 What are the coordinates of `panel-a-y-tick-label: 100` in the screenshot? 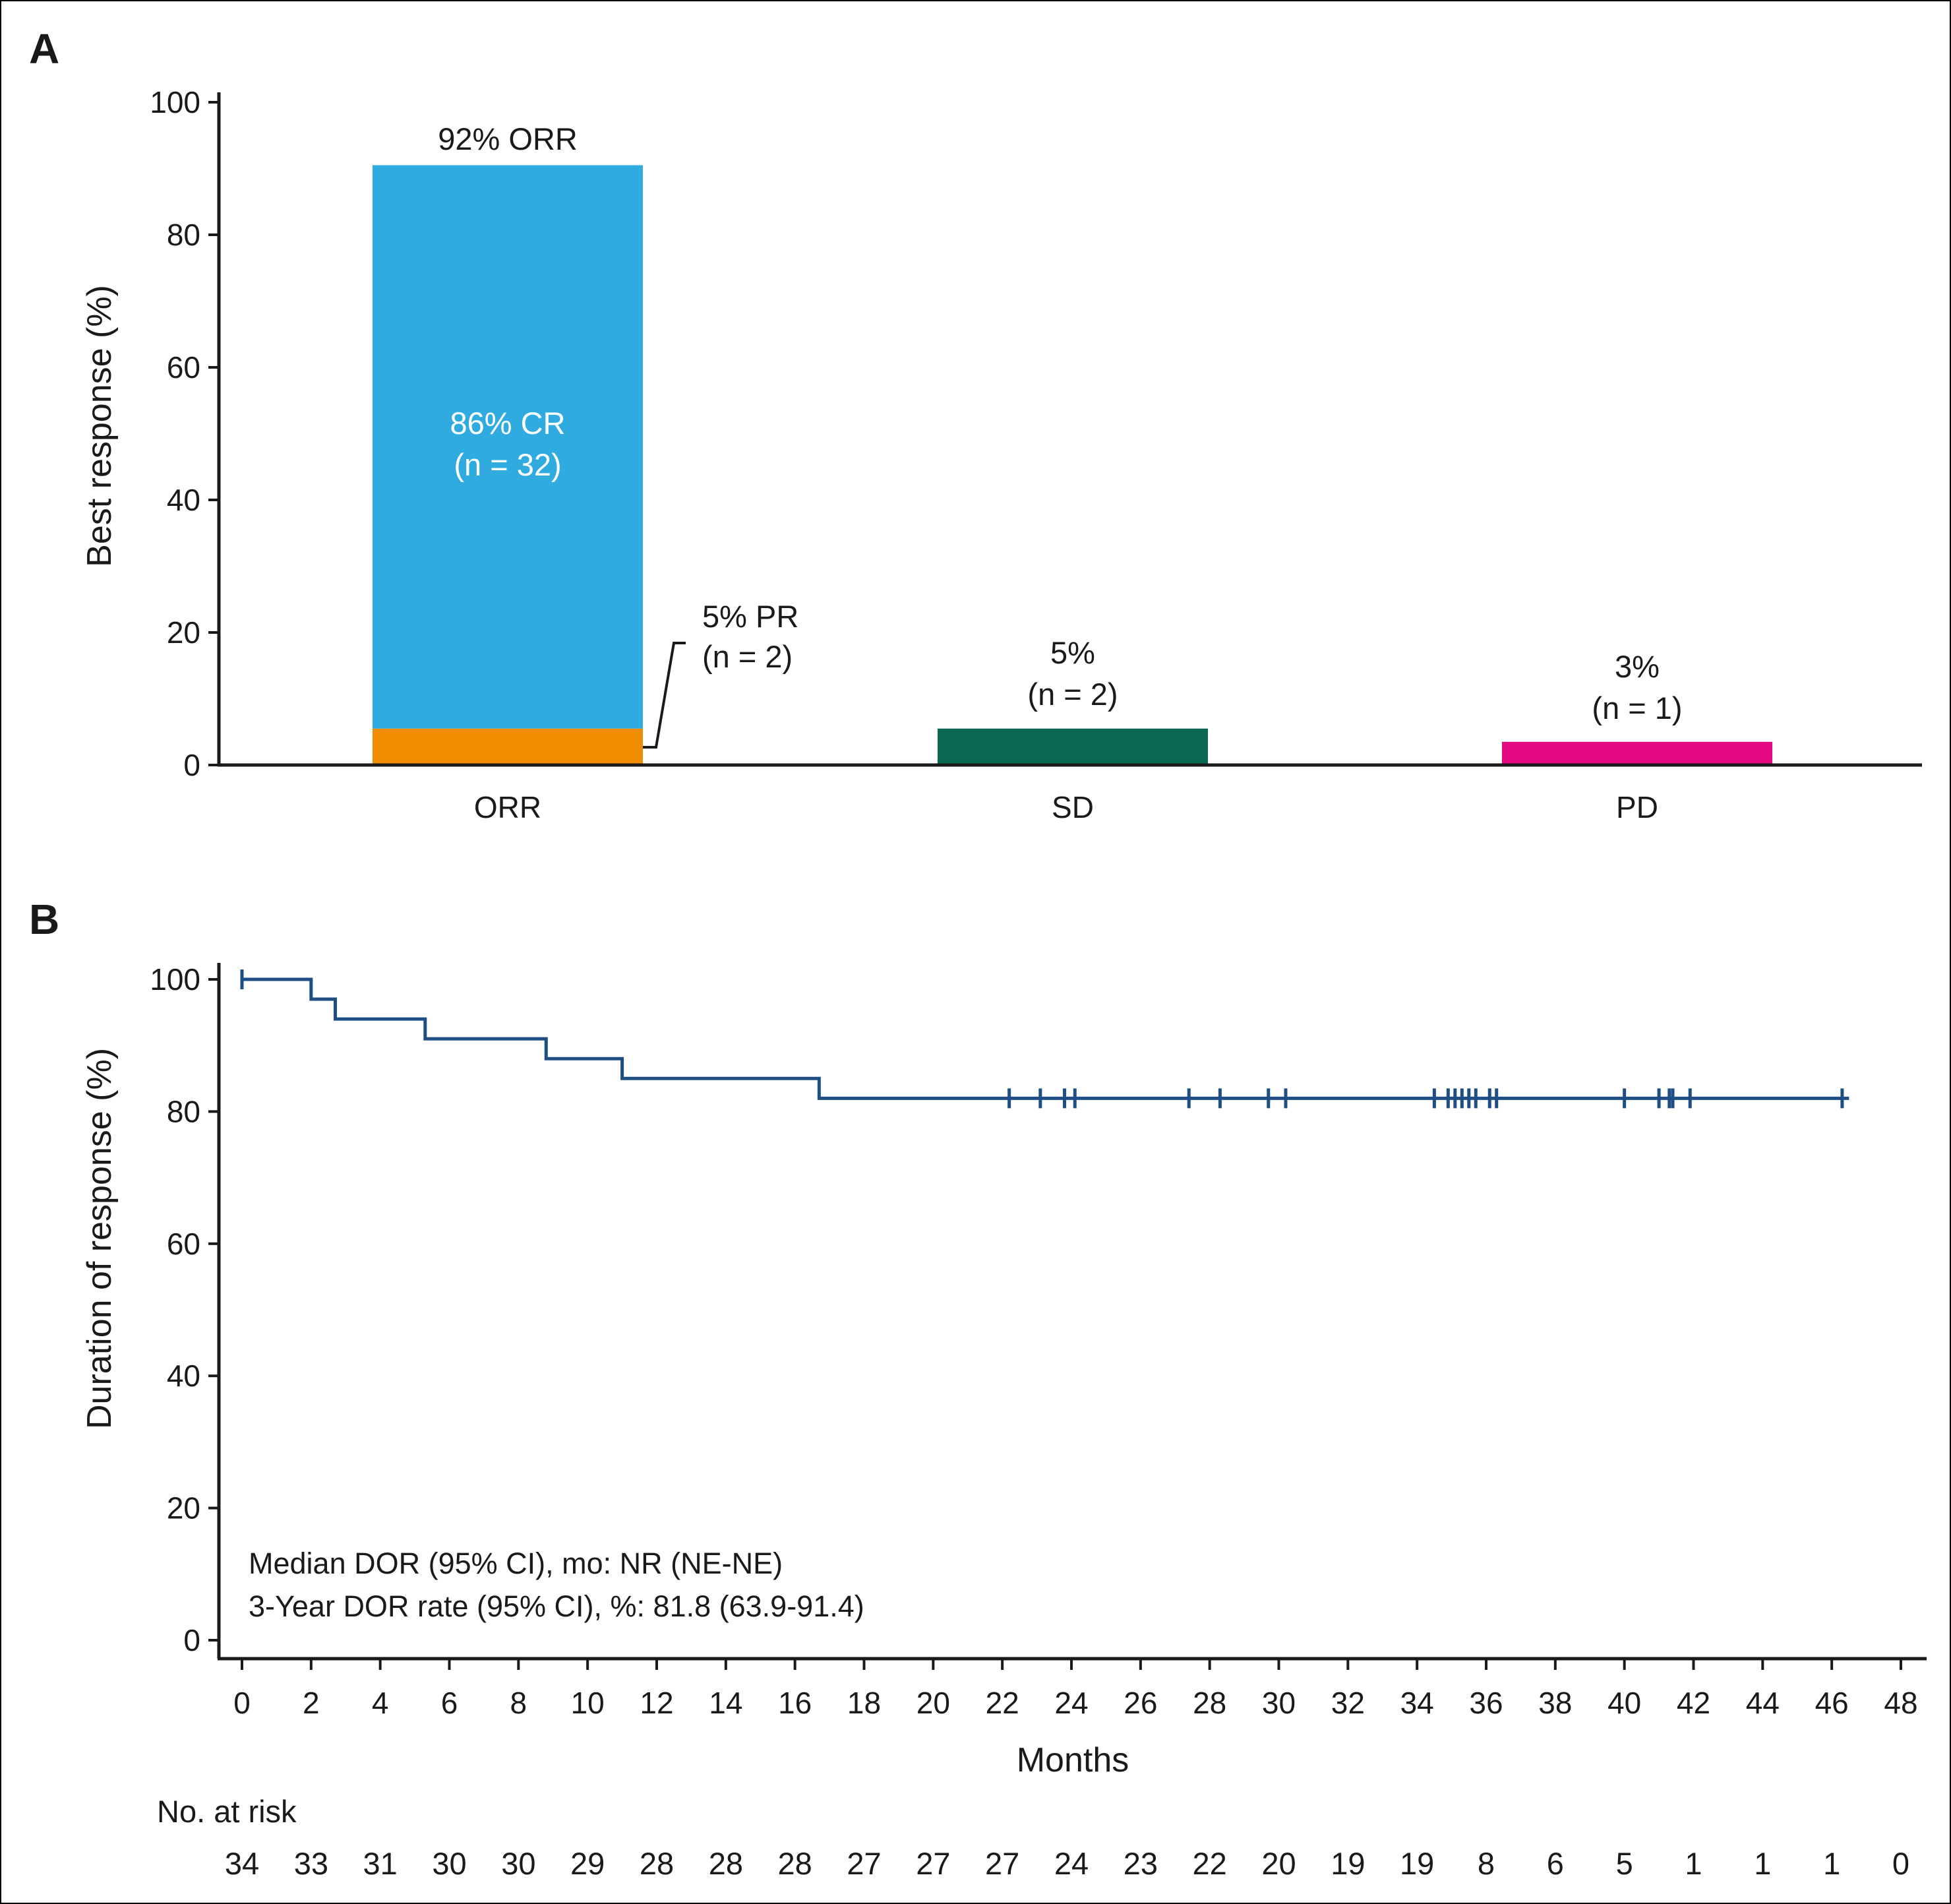 It's located at (175, 102).